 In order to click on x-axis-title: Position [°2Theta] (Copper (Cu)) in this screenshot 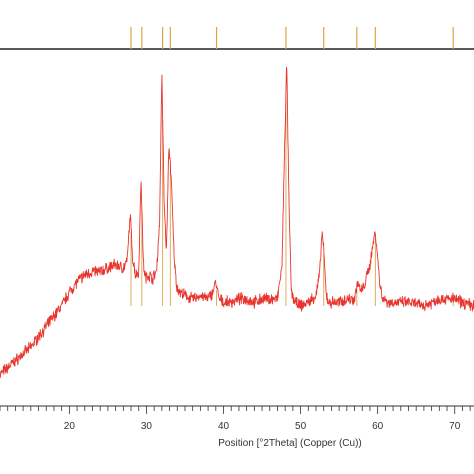, I will do `click(290, 443)`.